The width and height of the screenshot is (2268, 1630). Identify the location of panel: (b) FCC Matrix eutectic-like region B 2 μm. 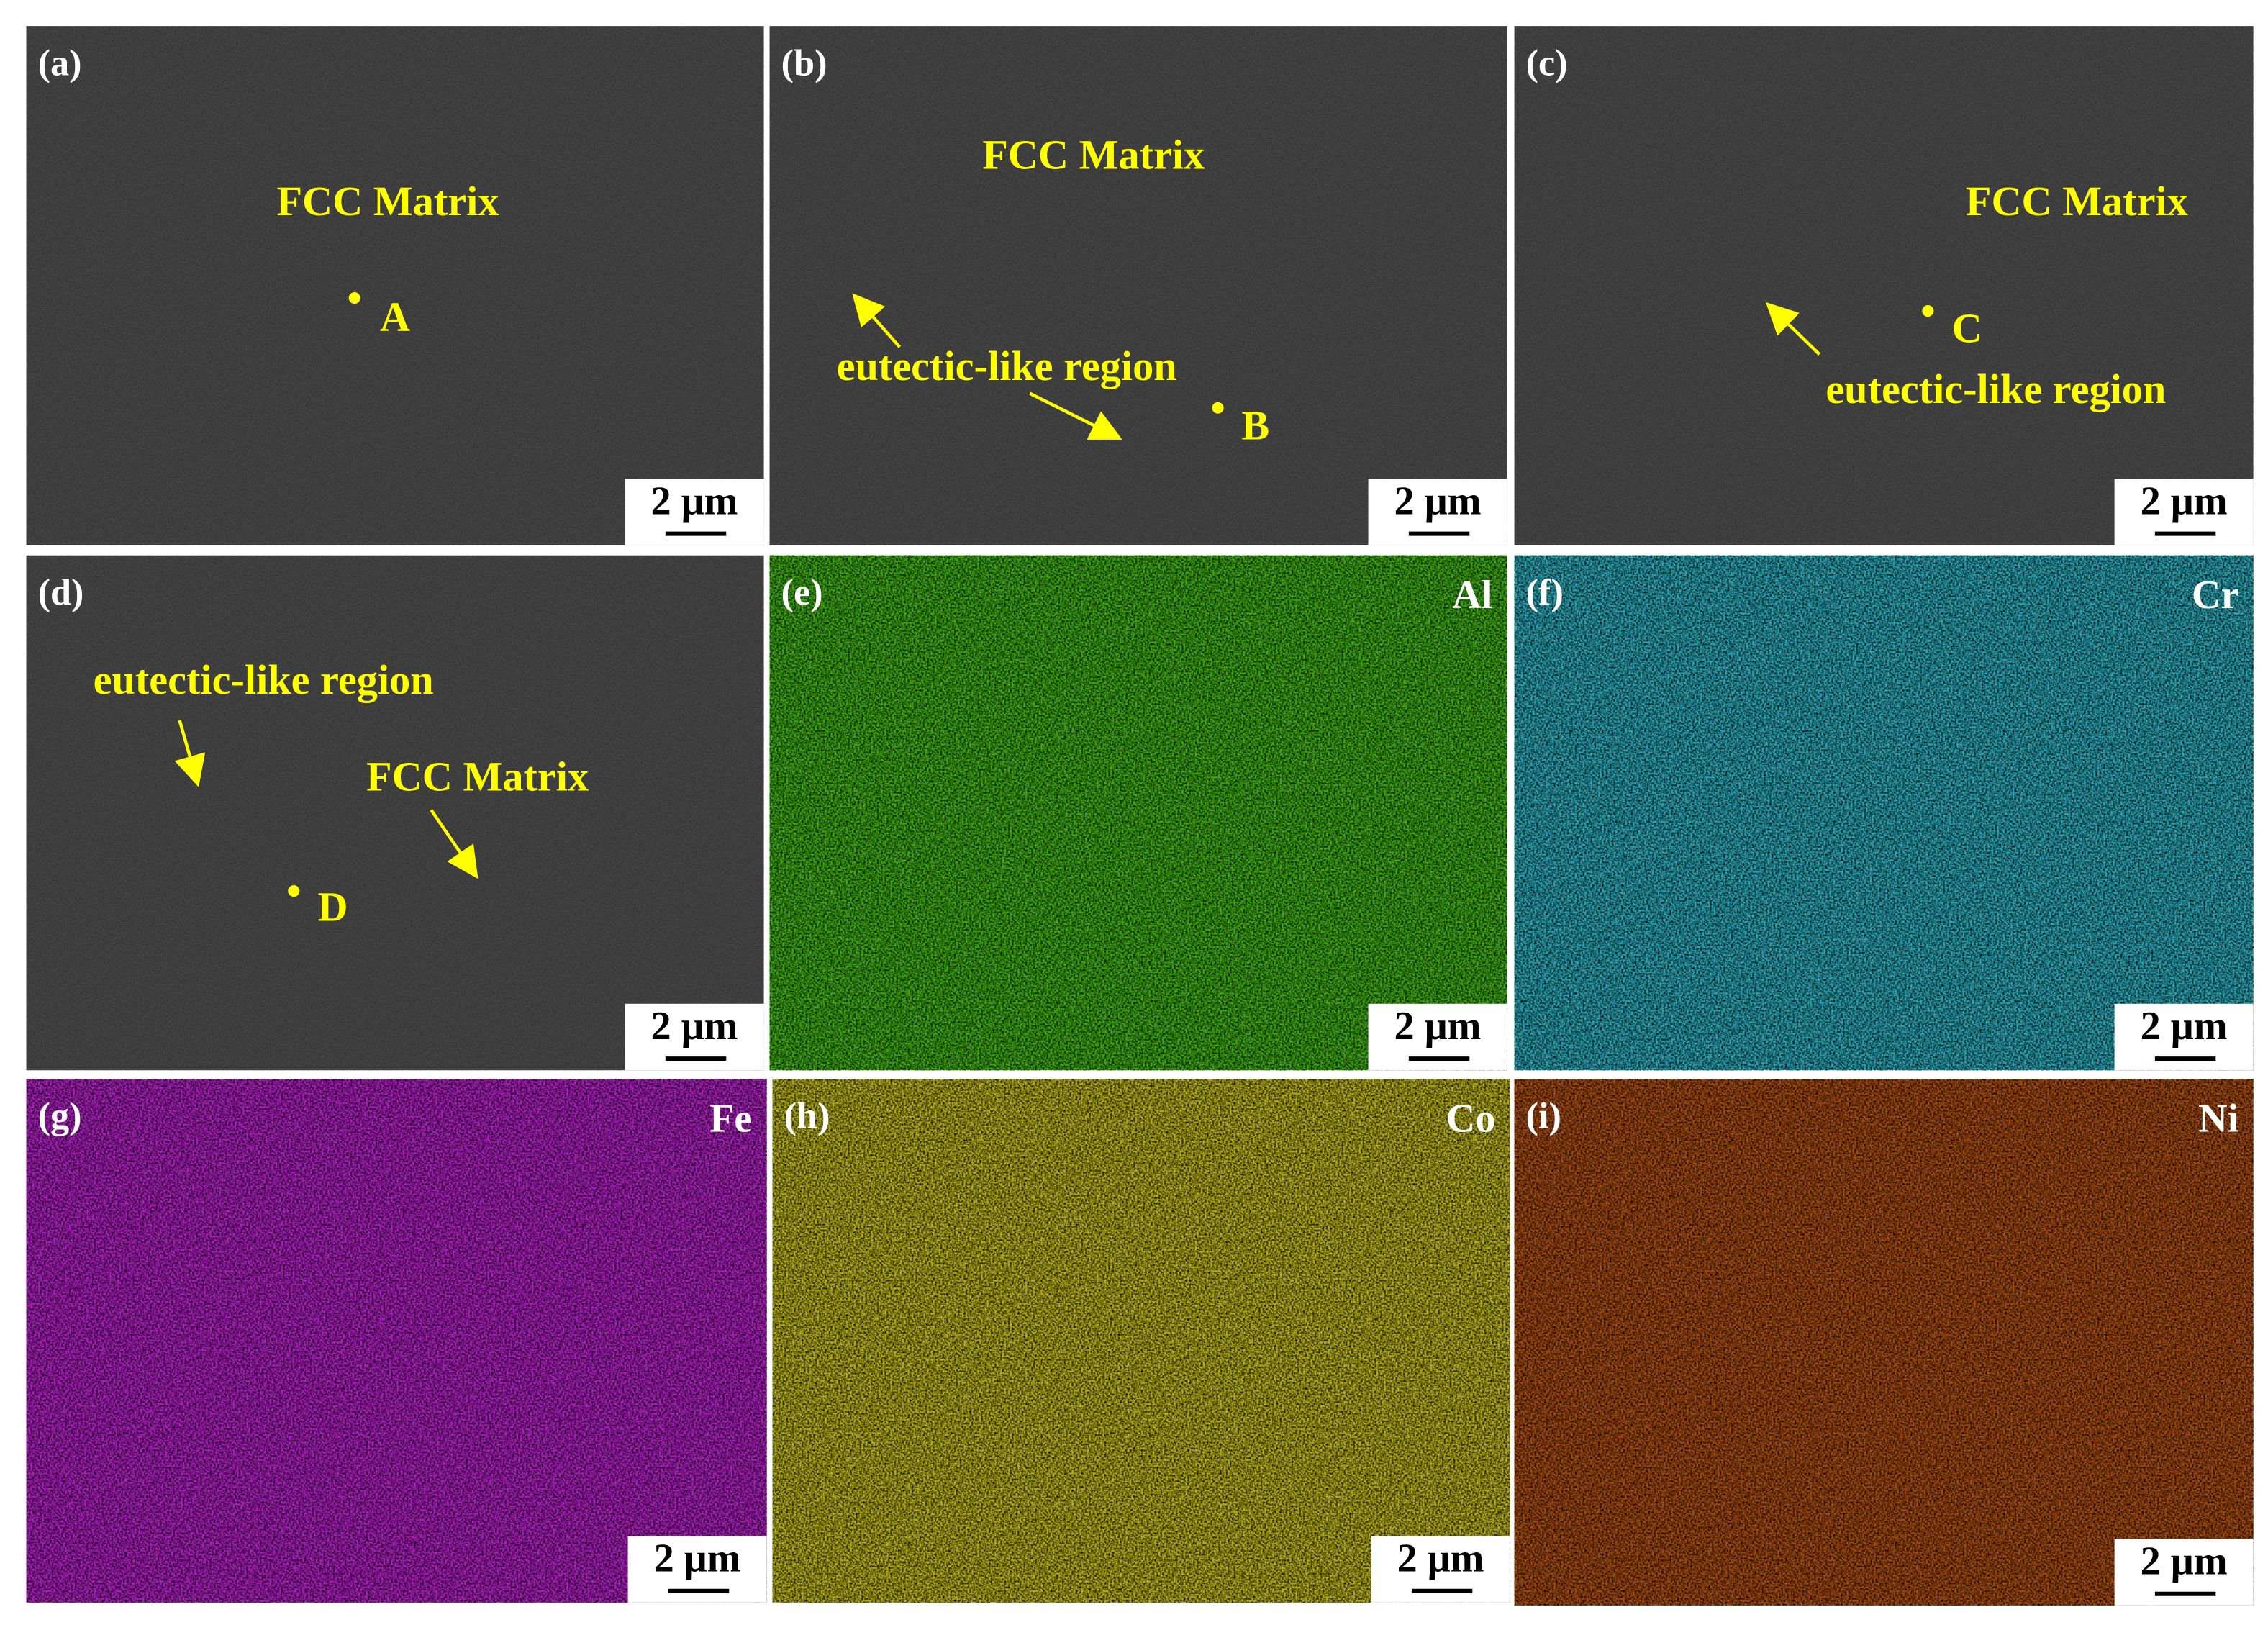
(1138, 285).